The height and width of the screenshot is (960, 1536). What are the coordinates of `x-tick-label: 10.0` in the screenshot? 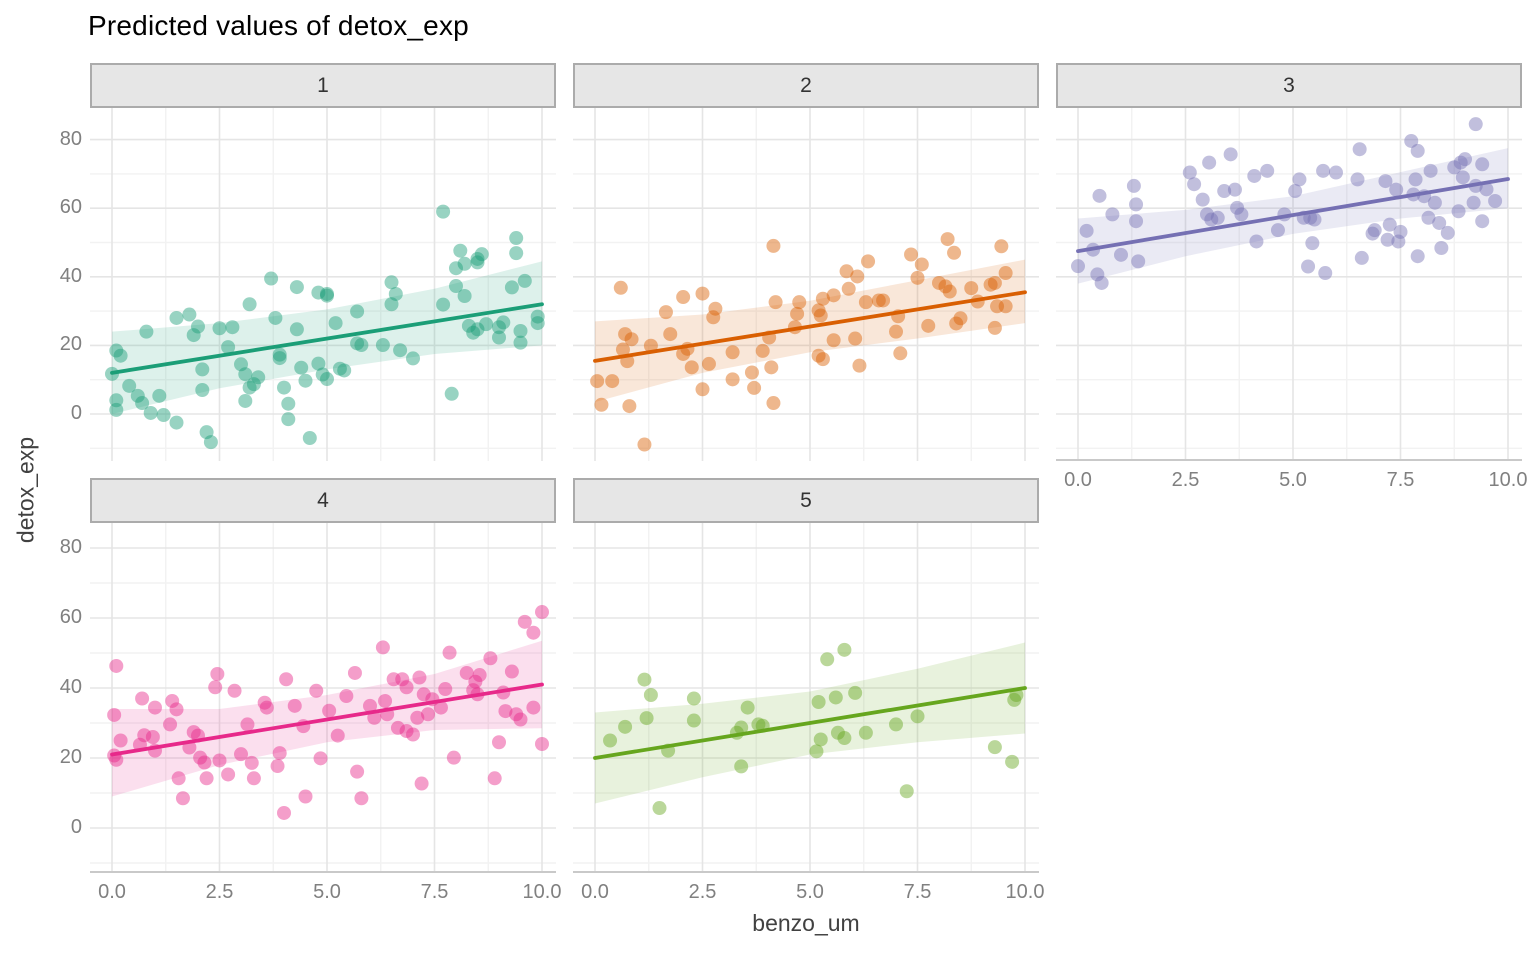 It's located at (1508, 480).